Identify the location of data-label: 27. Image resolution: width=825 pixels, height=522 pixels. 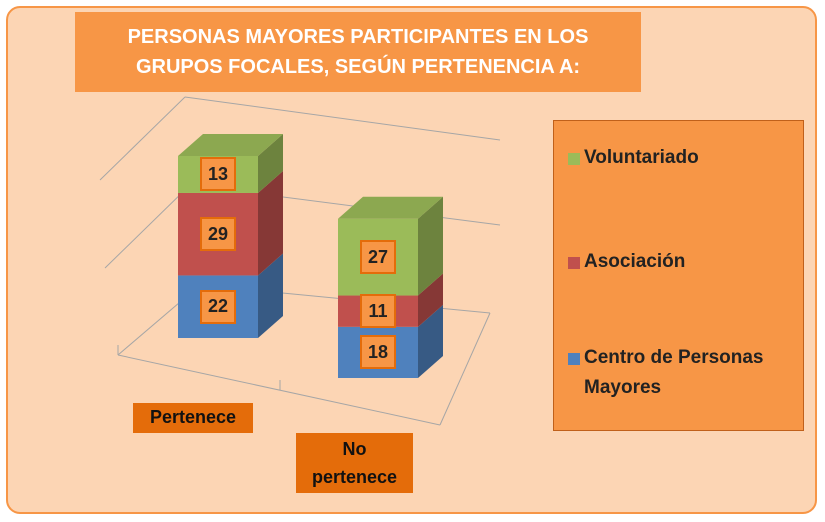
(378, 257).